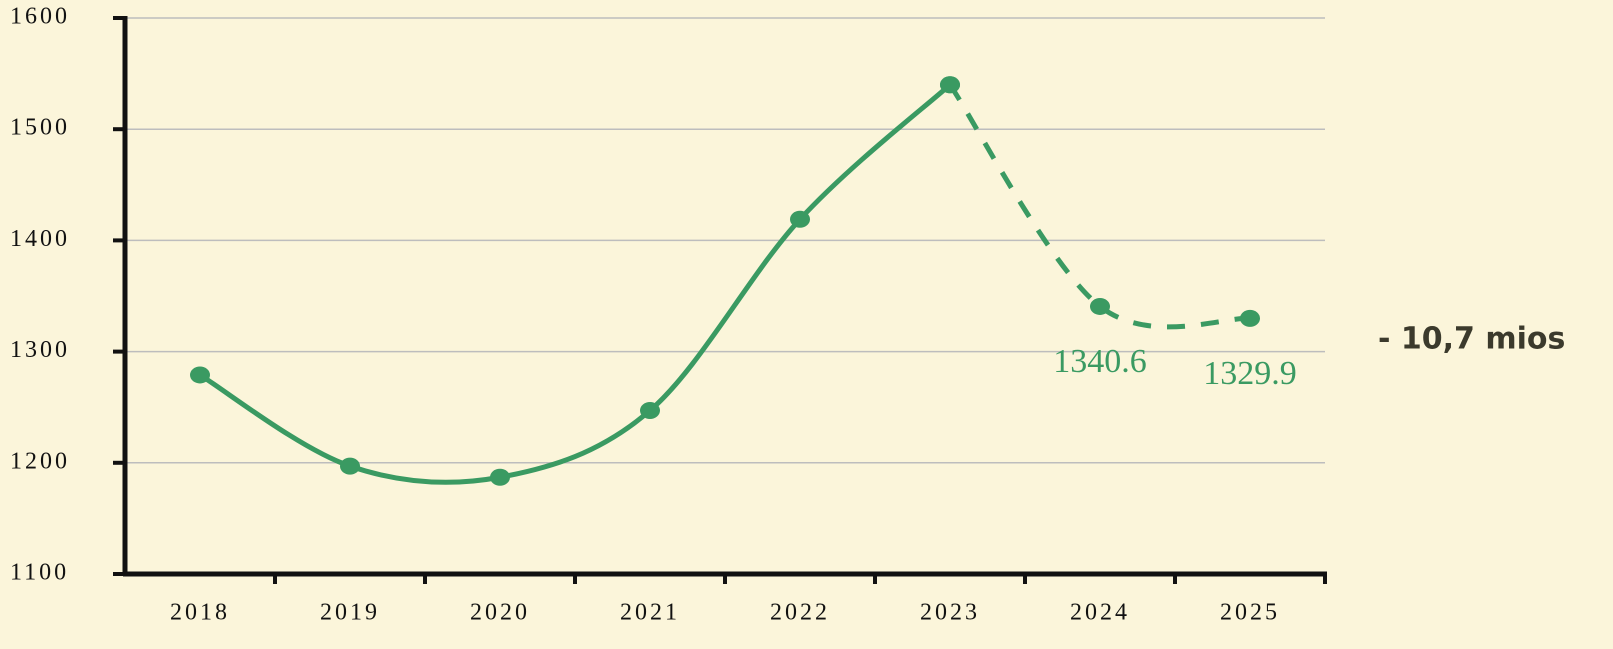 This screenshot has width=1613, height=649. Describe the element at coordinates (650, 613) in the screenshot. I see `x-tick-label: 2021` at that location.